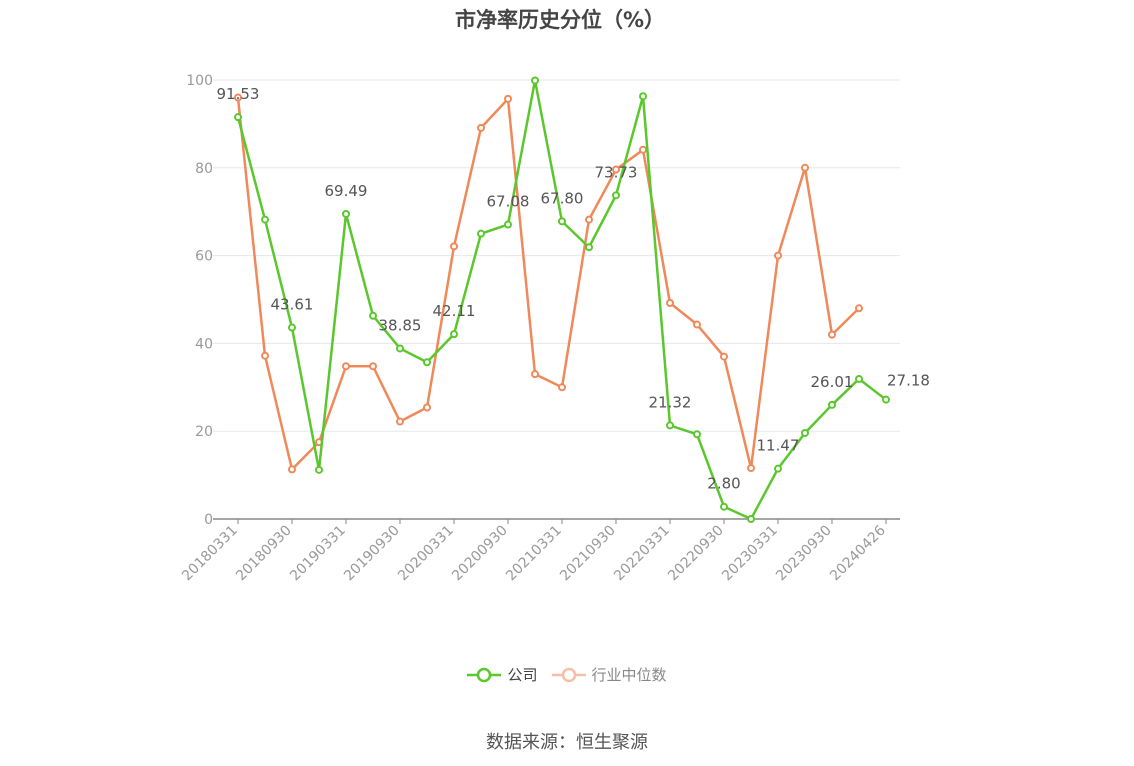 The width and height of the screenshot is (1134, 766). What do you see at coordinates (750, 554) in the screenshot?
I see `x-tick-label: 20230331` at bounding box center [750, 554].